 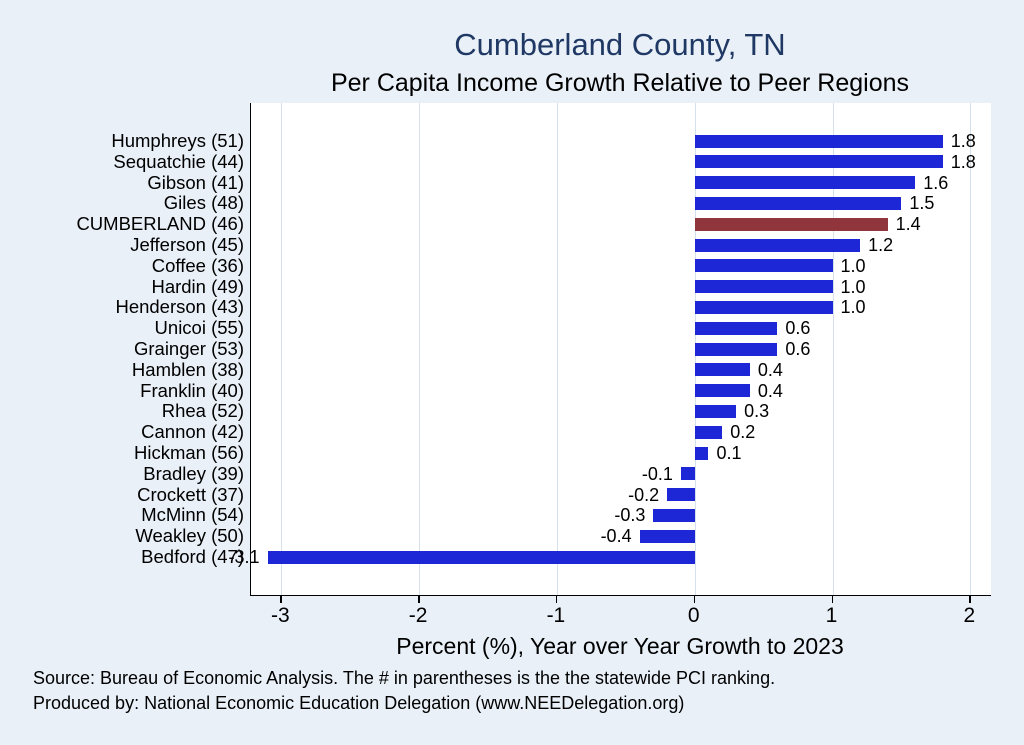 I want to click on category-label: Coffee (36), so click(x=197, y=265).